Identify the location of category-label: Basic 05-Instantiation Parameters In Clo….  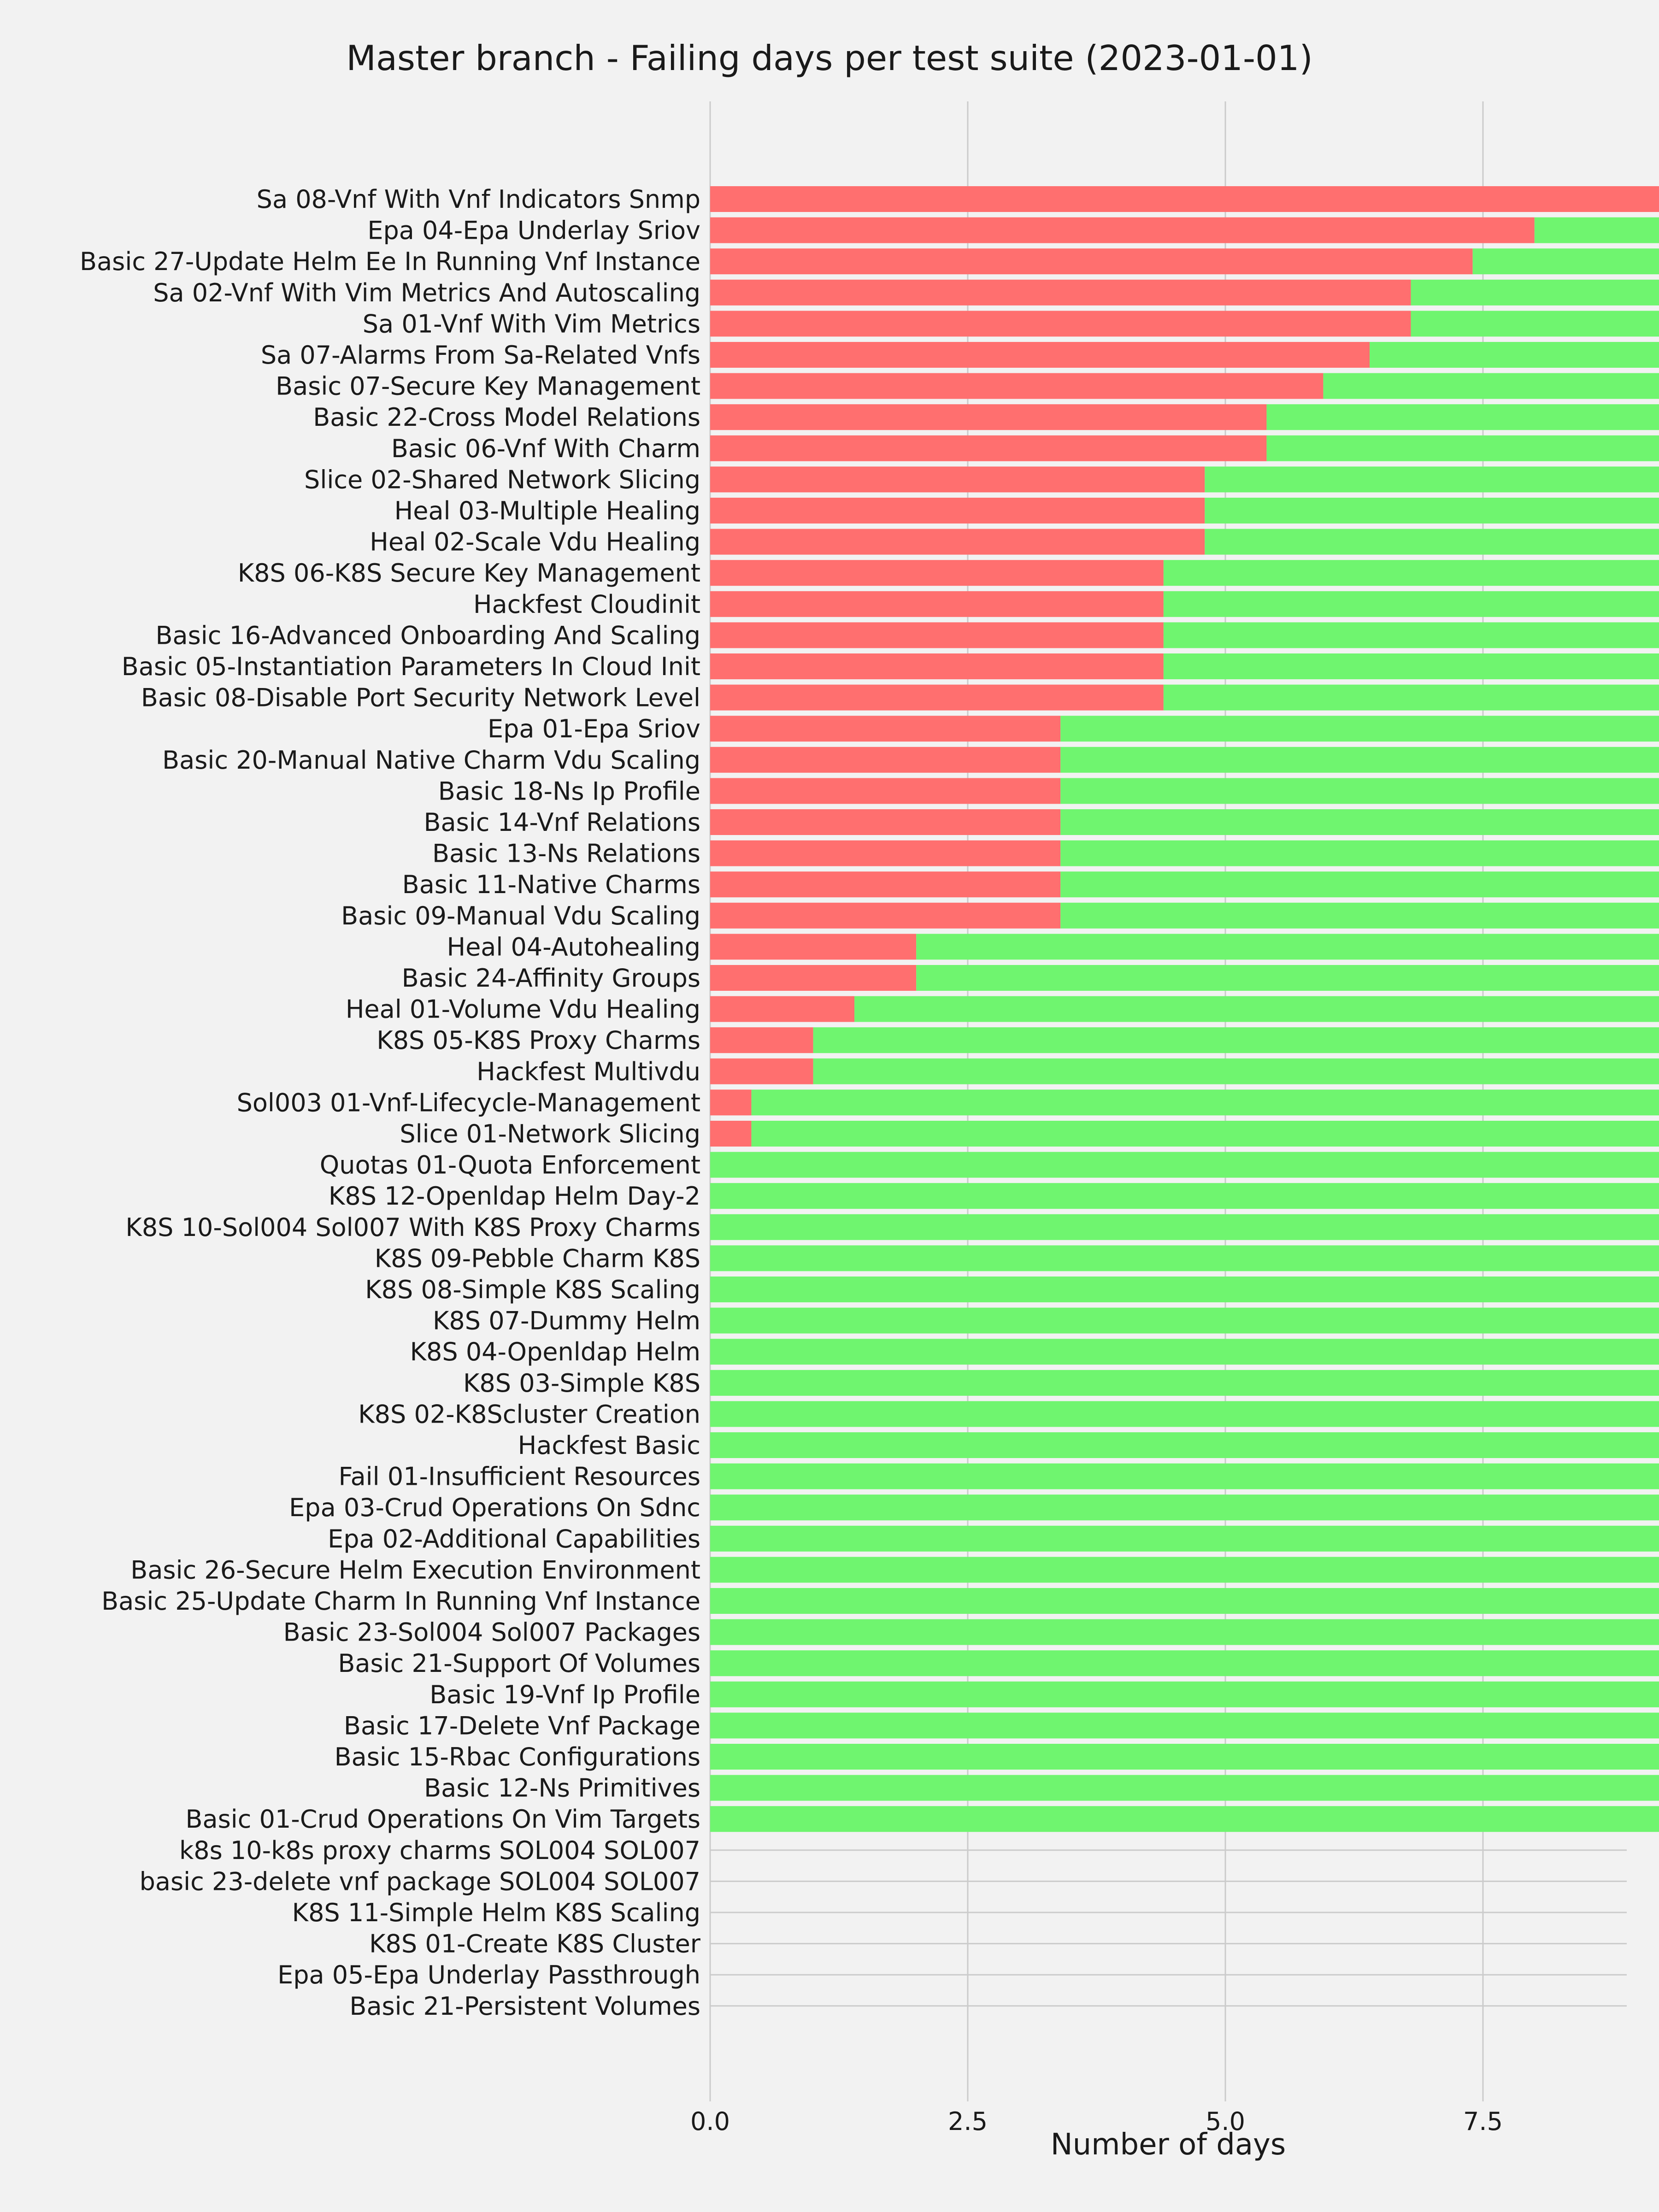
(411, 666).